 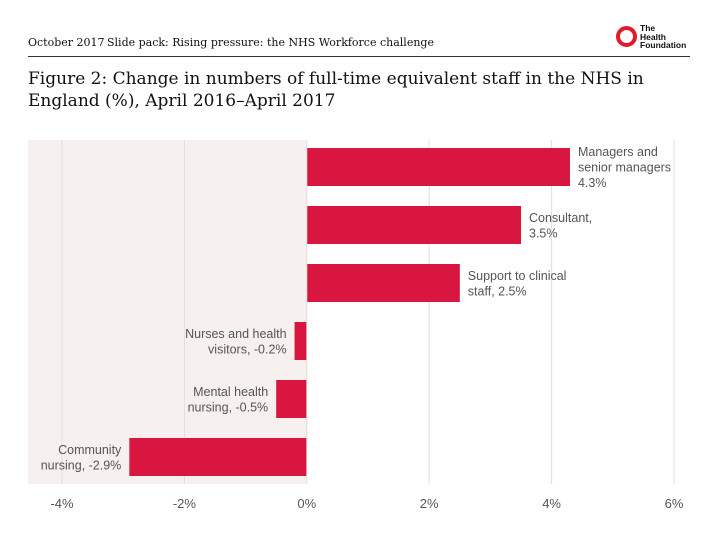 I want to click on x-tick-label-5: 6%, so click(x=674, y=503).